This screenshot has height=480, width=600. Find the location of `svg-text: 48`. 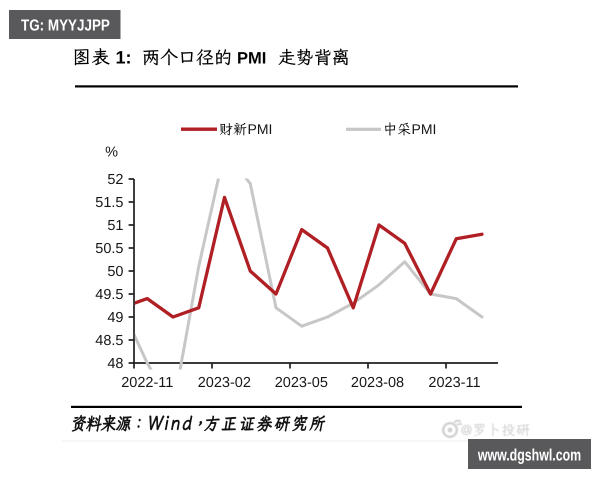

svg-text: 48 is located at coordinates (115, 364).